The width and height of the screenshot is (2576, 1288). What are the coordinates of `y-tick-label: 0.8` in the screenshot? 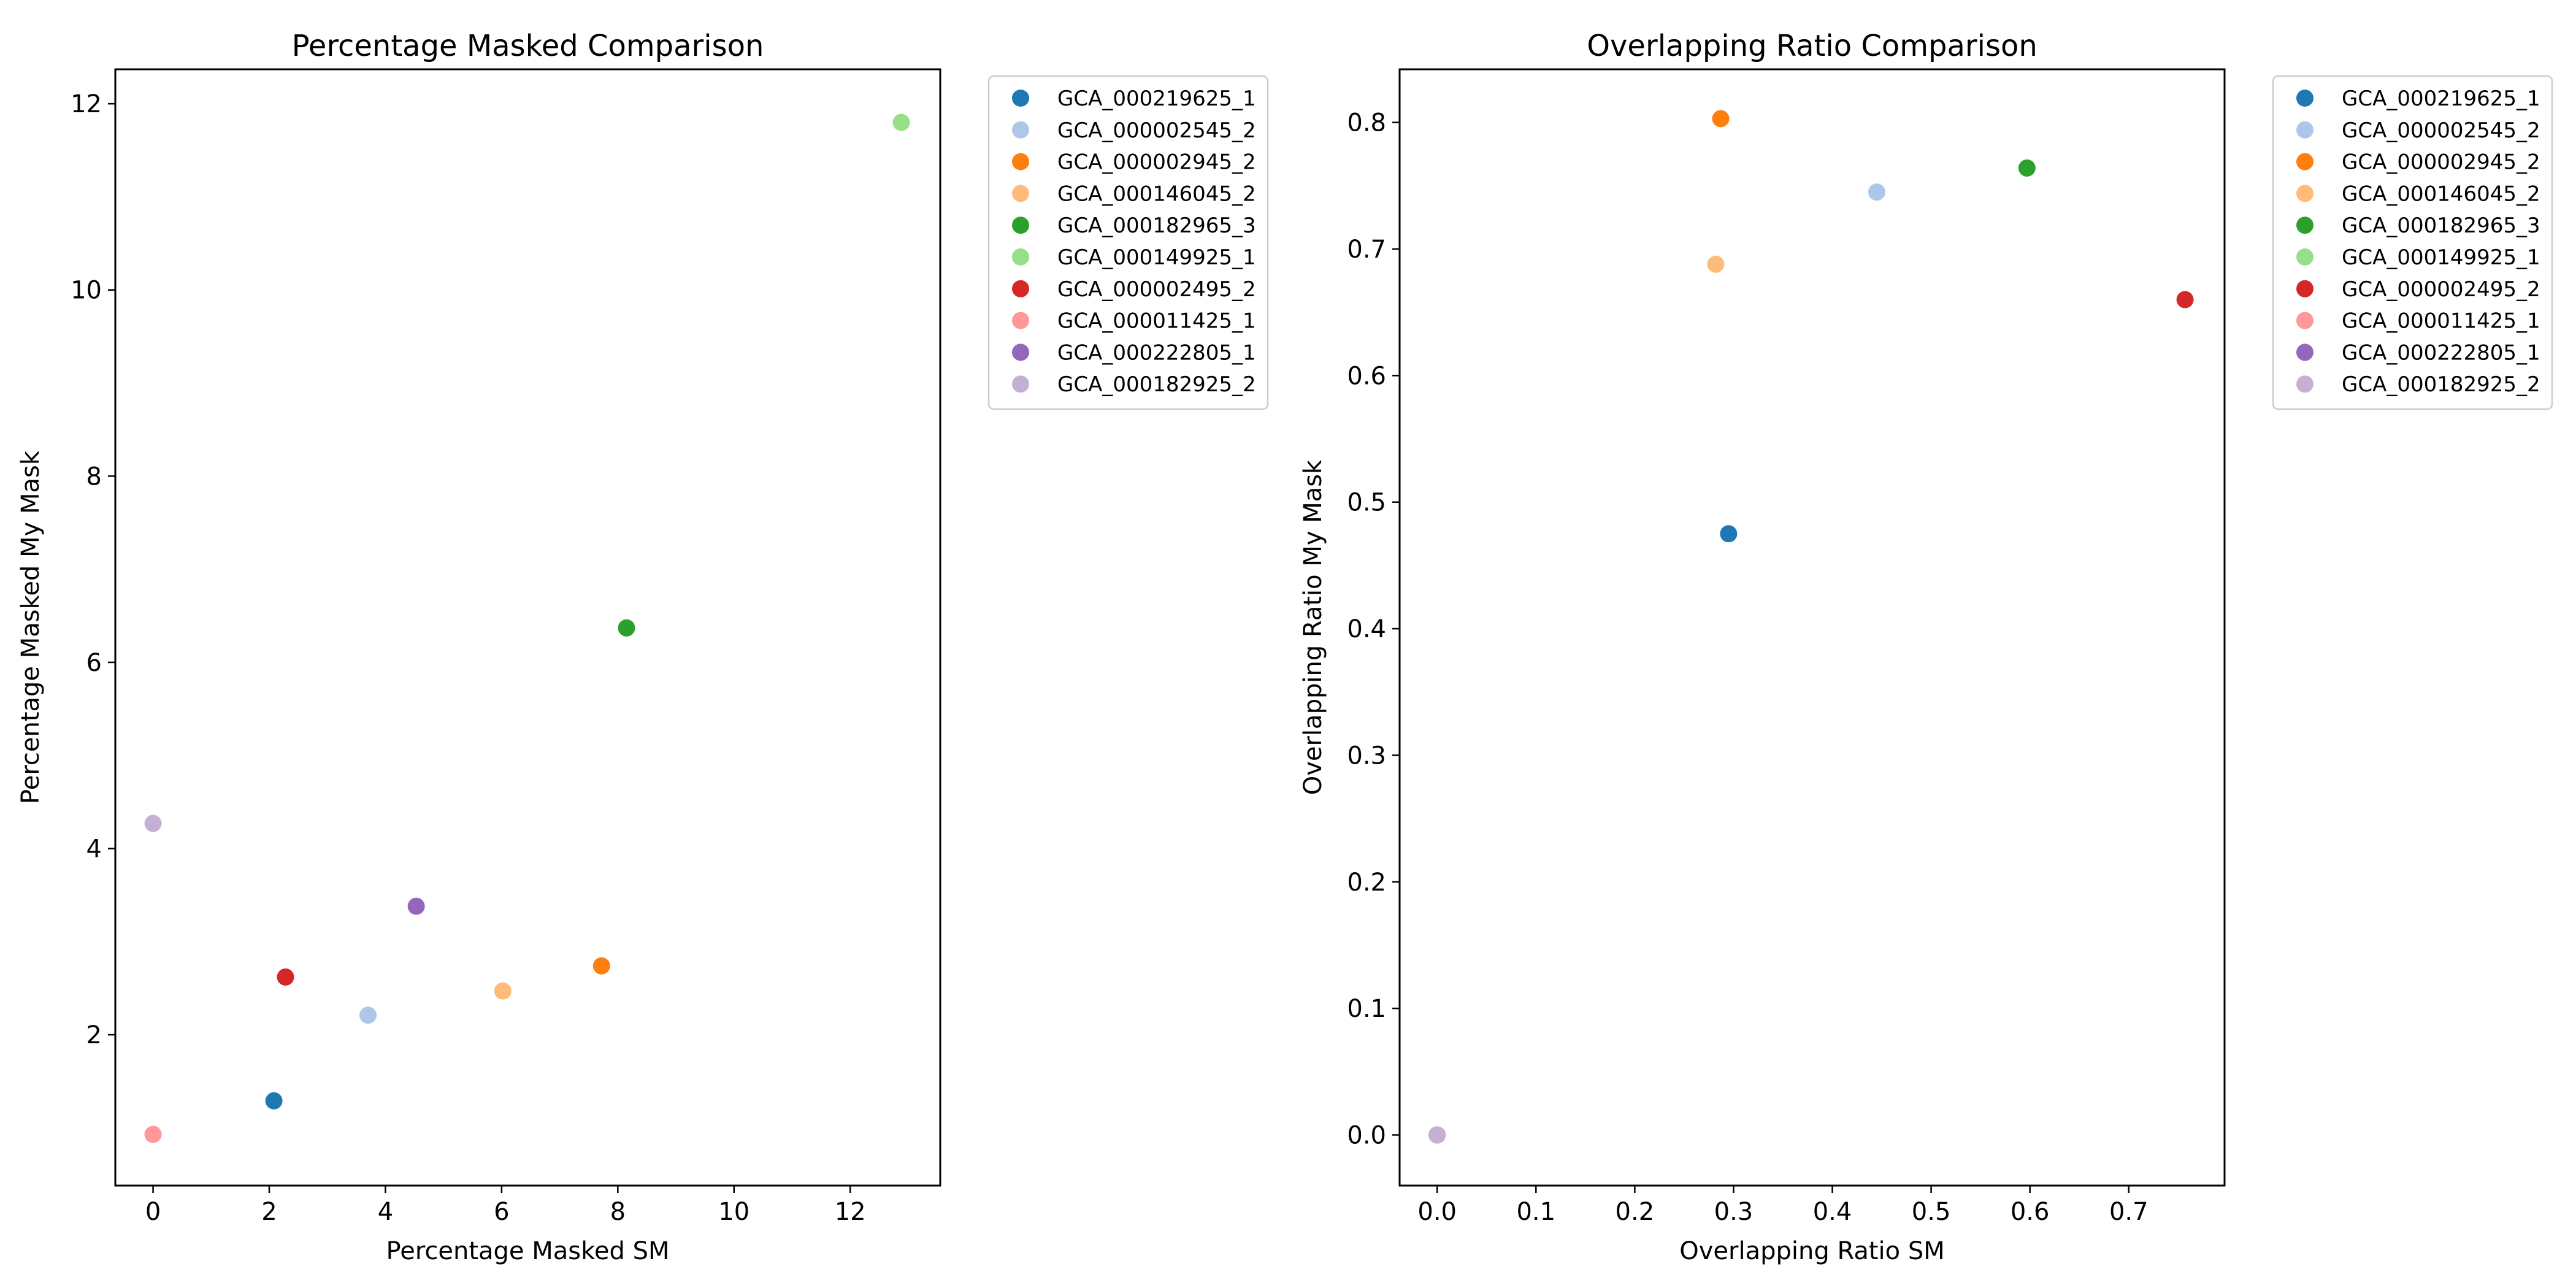 It's located at (1366, 123).